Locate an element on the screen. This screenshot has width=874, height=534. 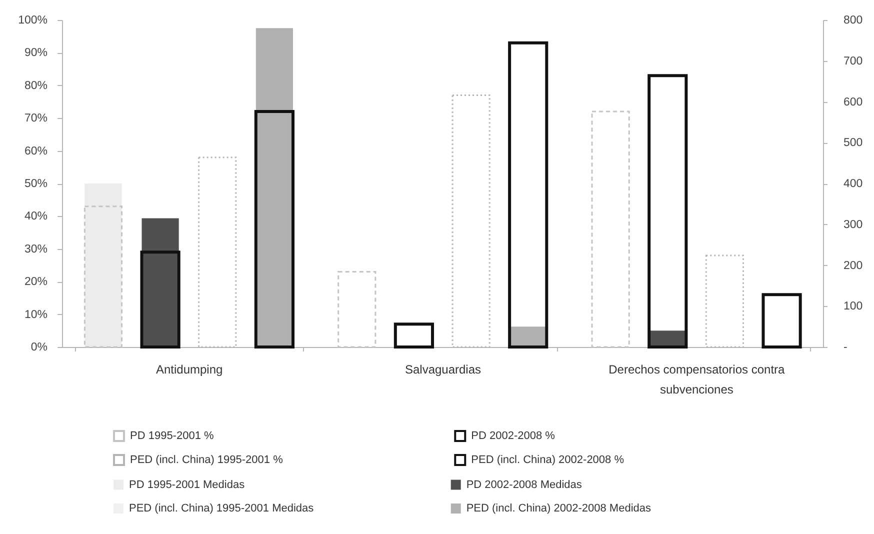
y-tick-label: 30% is located at coordinates (36, 249).